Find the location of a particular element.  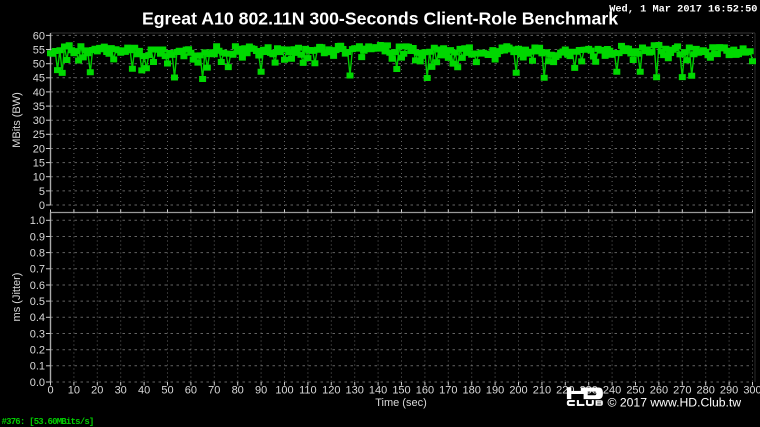

svg-text: 190 is located at coordinates (495, 391).